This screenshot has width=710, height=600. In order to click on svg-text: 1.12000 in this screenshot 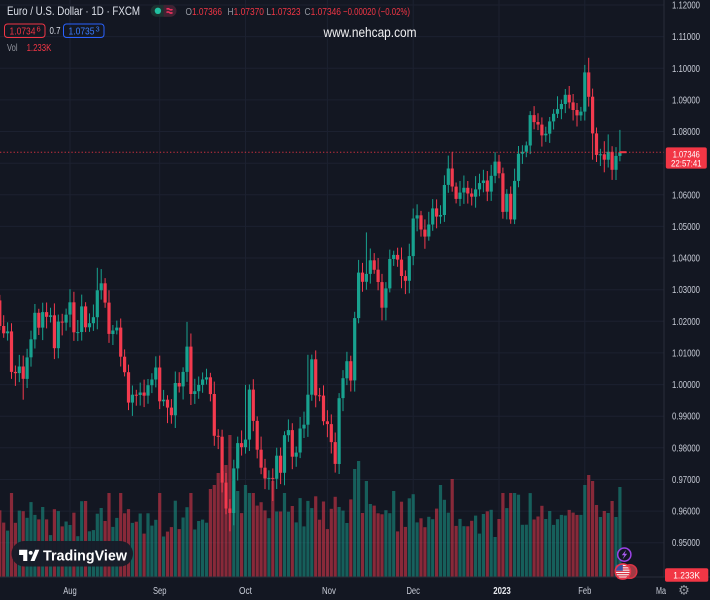, I will do `click(686, 6)`.